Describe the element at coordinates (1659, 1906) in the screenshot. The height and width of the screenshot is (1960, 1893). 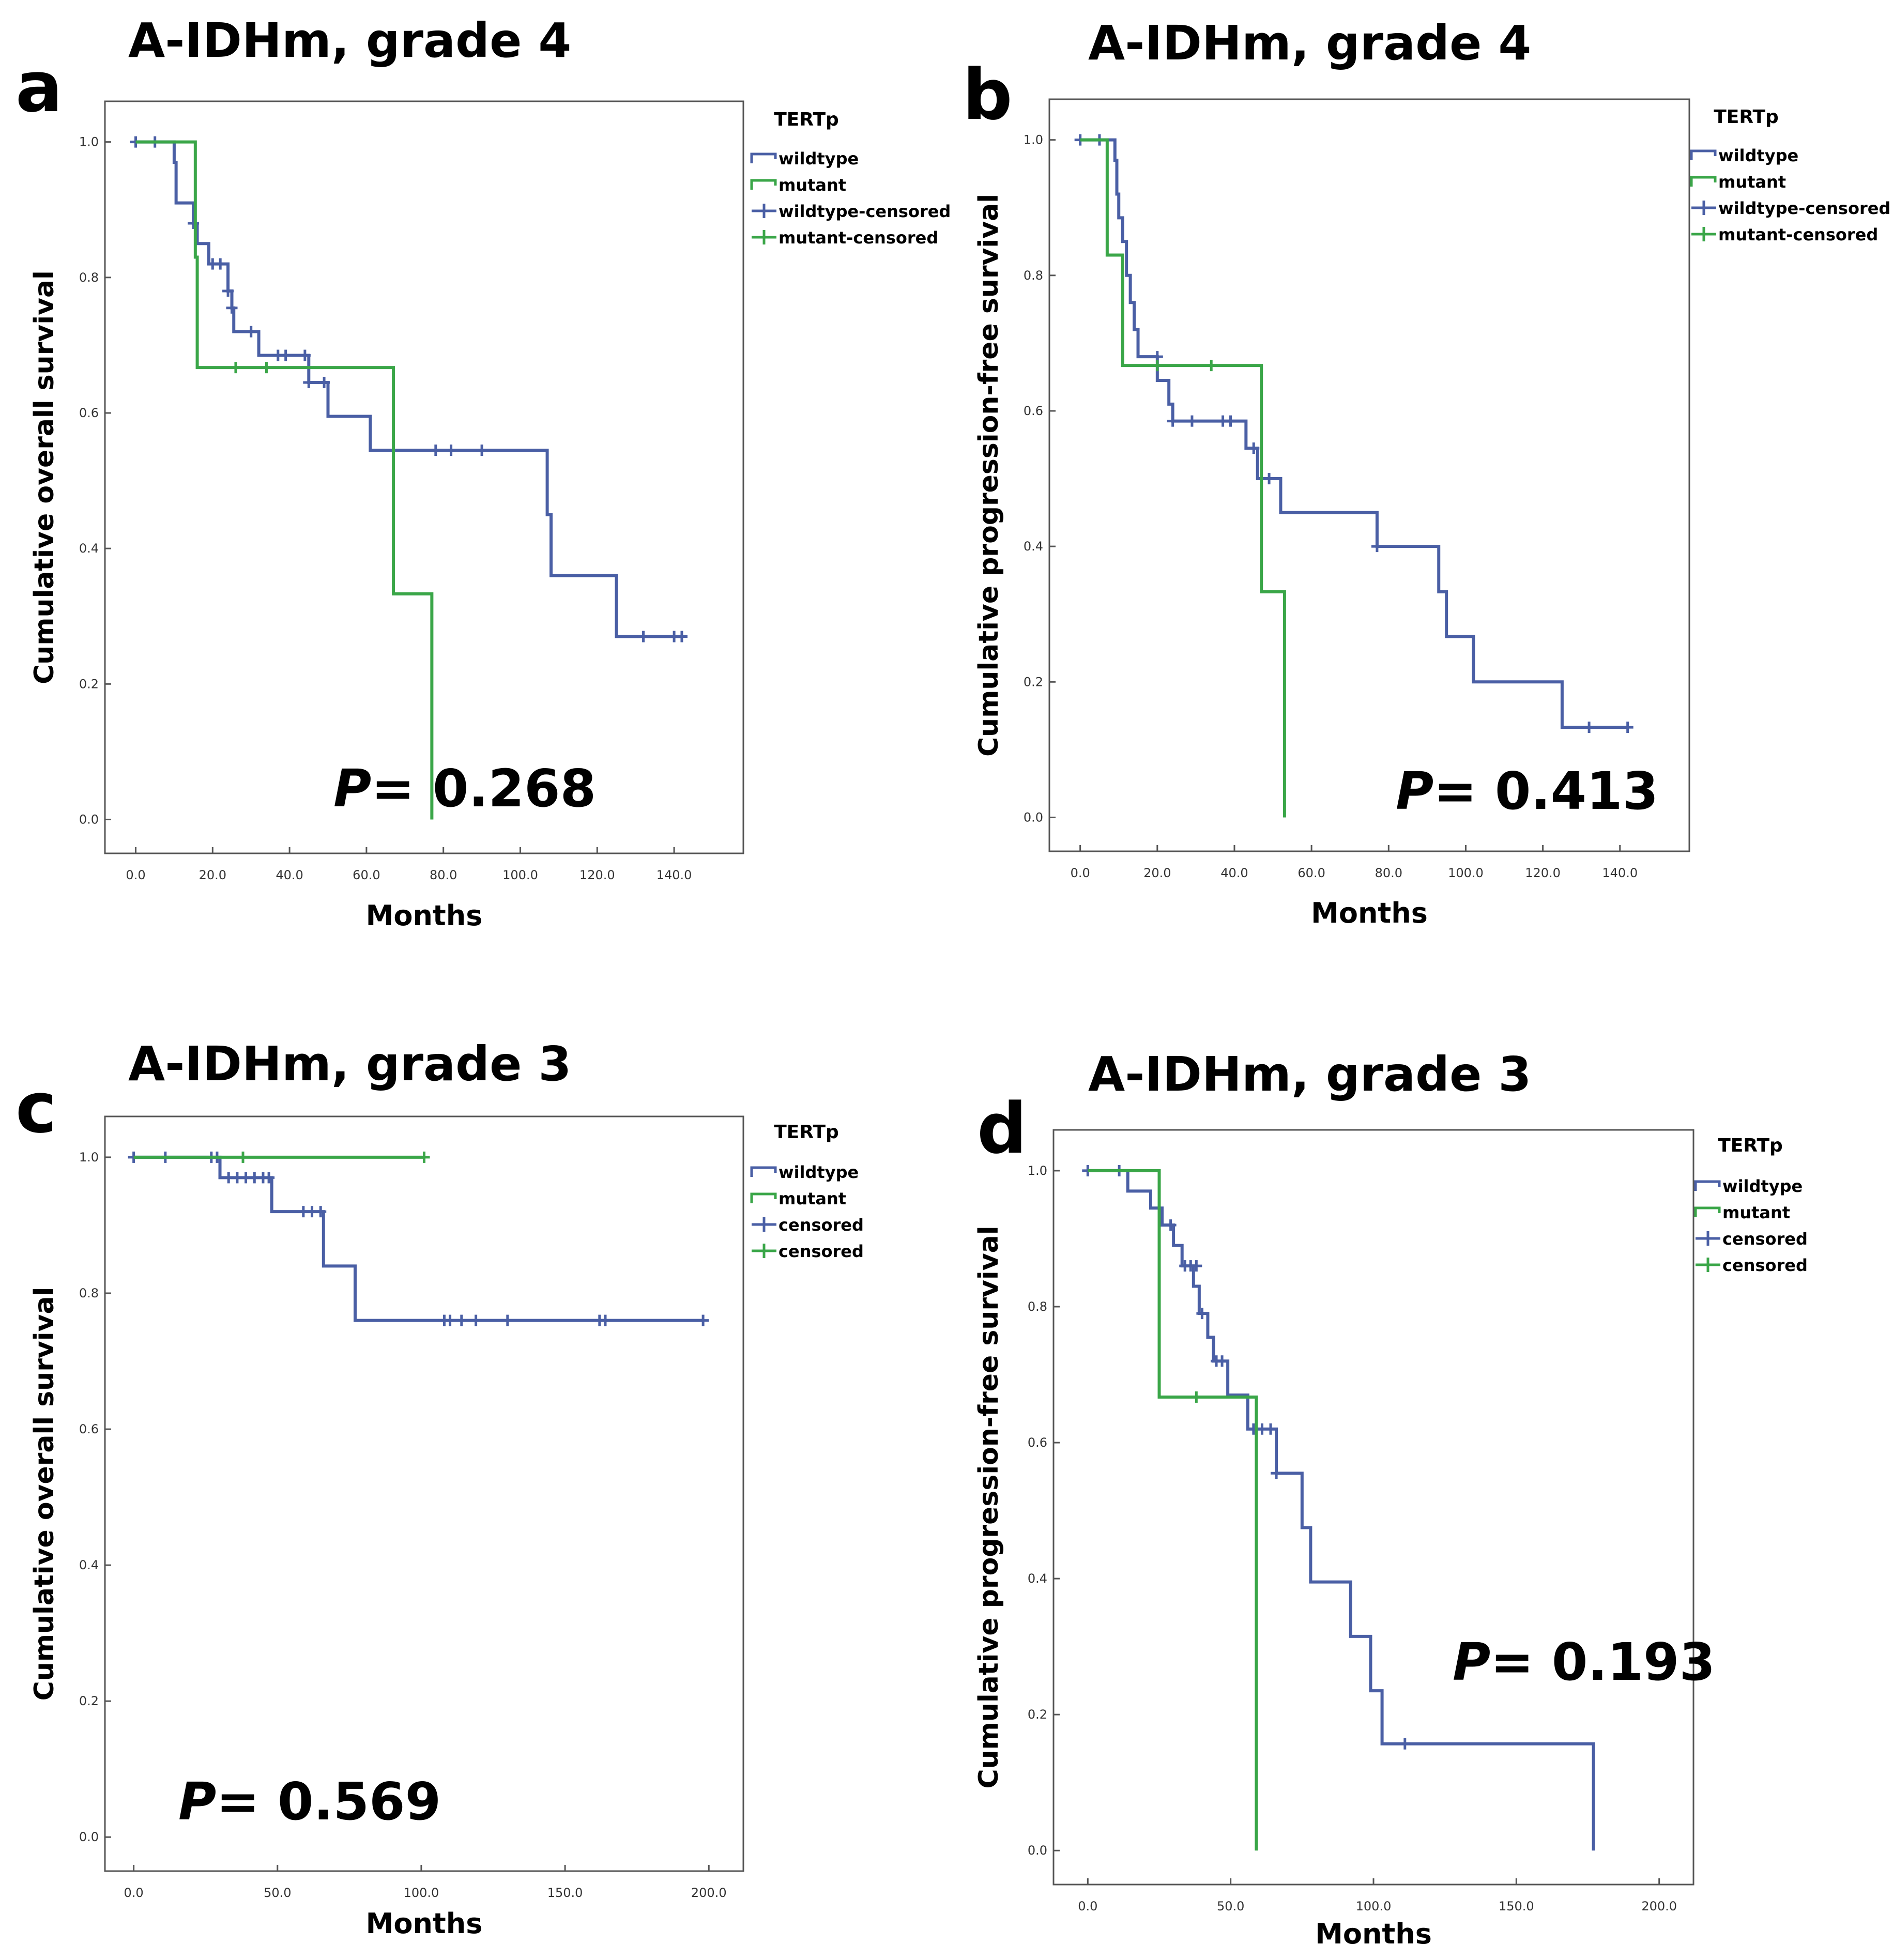
I see `x-tick-label: 200.0` at that location.